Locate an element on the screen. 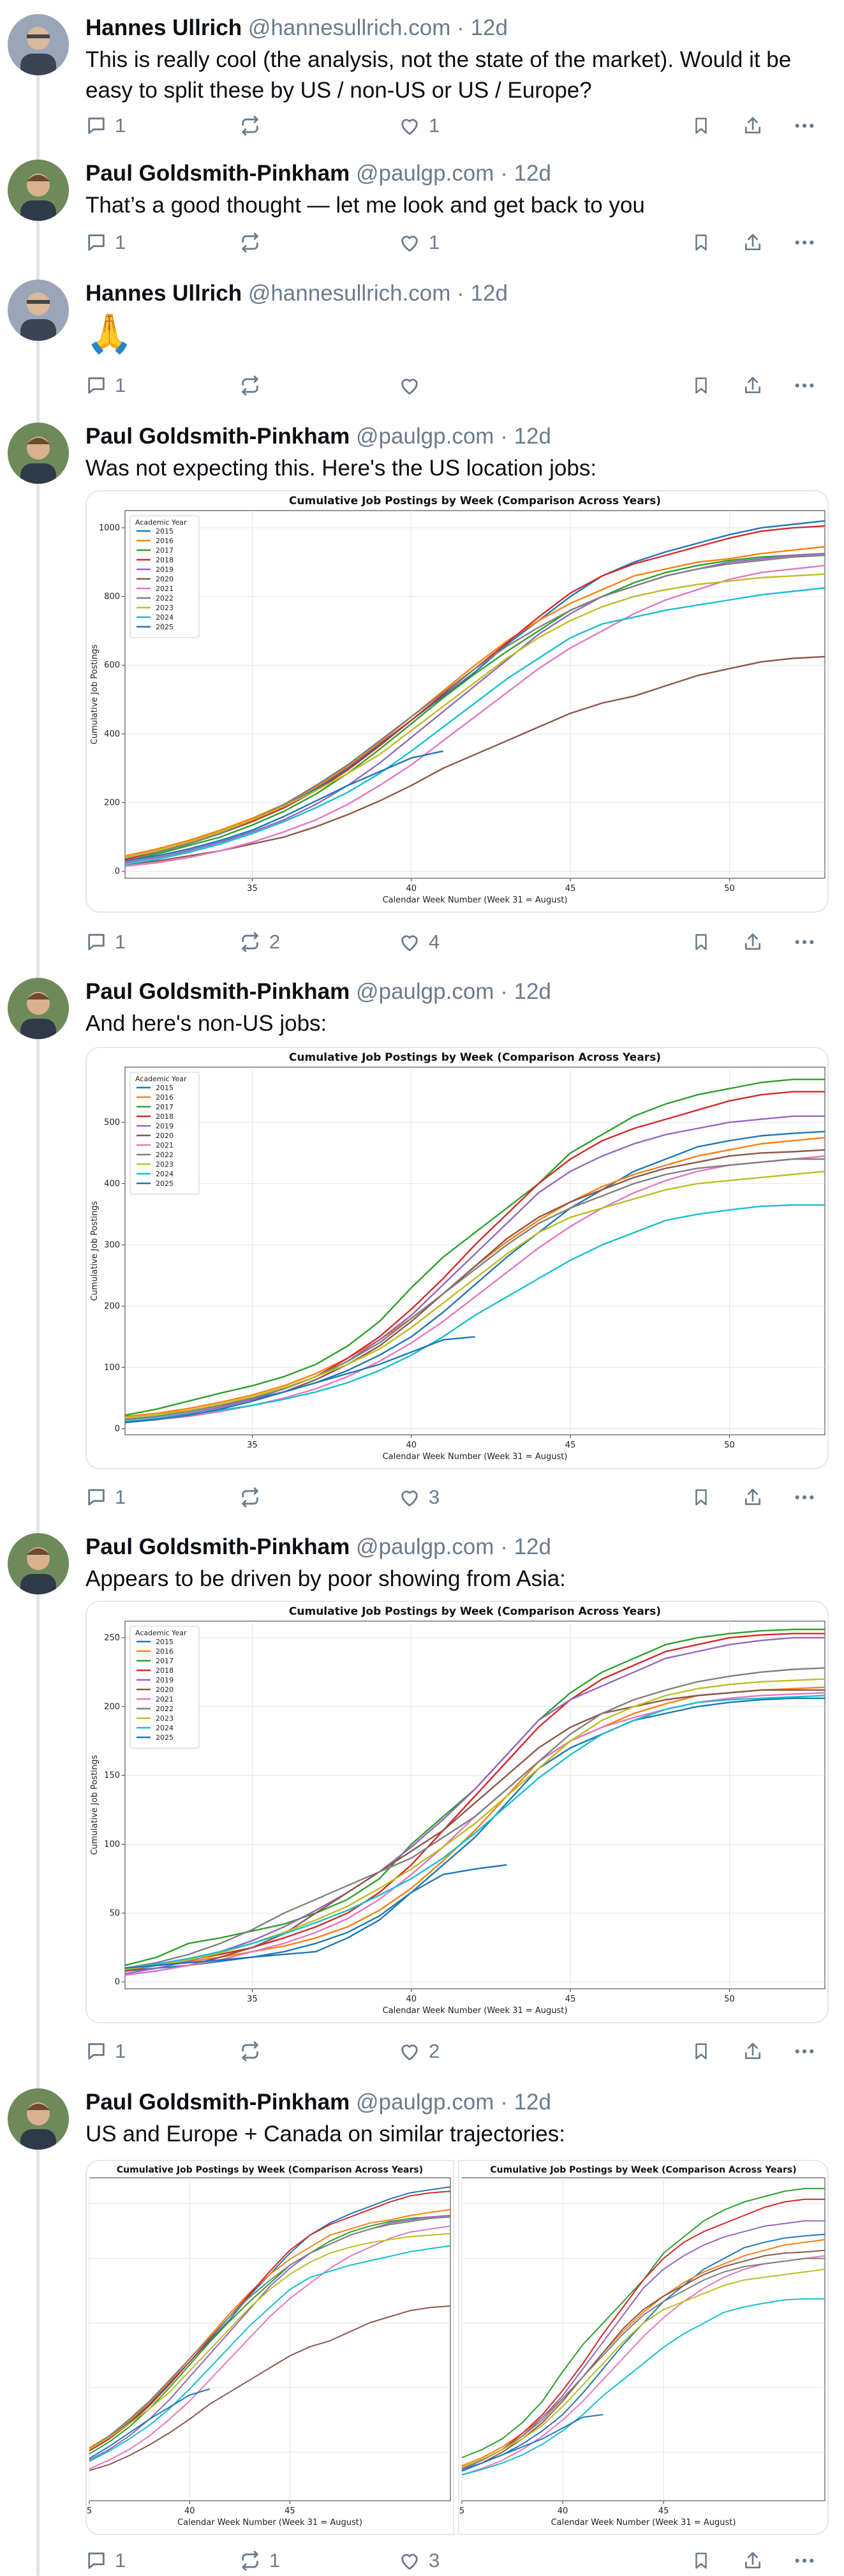 This screenshot has width=844, height=2576. repost-button: 2 is located at coordinates (259, 942).